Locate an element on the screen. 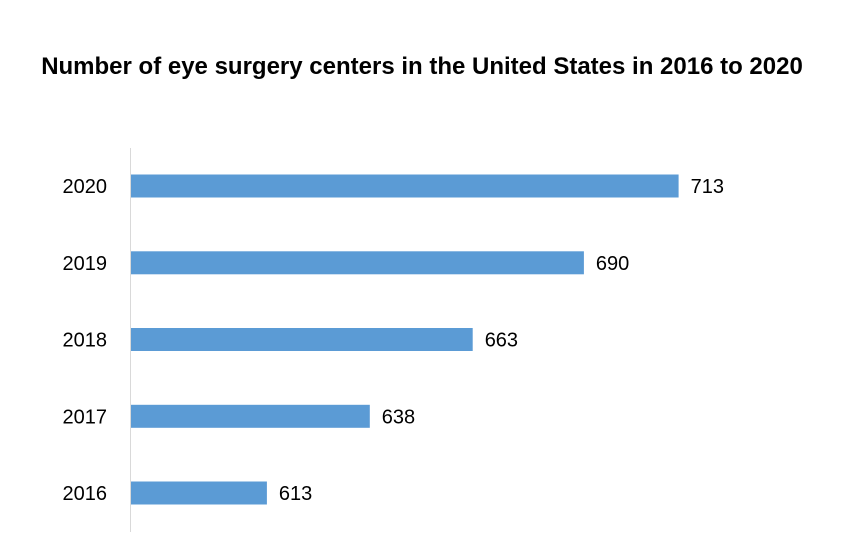  bar-2019 is located at coordinates (357, 263).